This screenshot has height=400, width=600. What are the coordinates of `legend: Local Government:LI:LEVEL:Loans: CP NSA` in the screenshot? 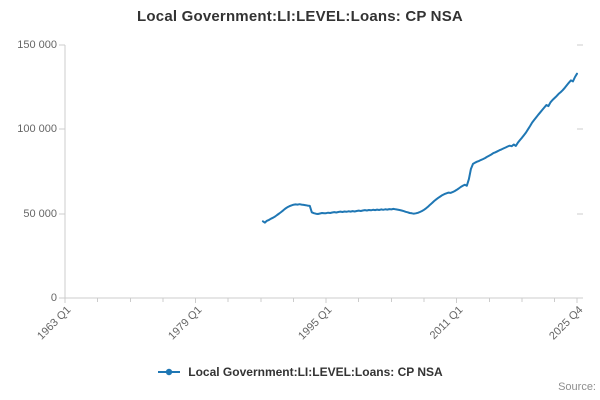 It's located at (300, 372).